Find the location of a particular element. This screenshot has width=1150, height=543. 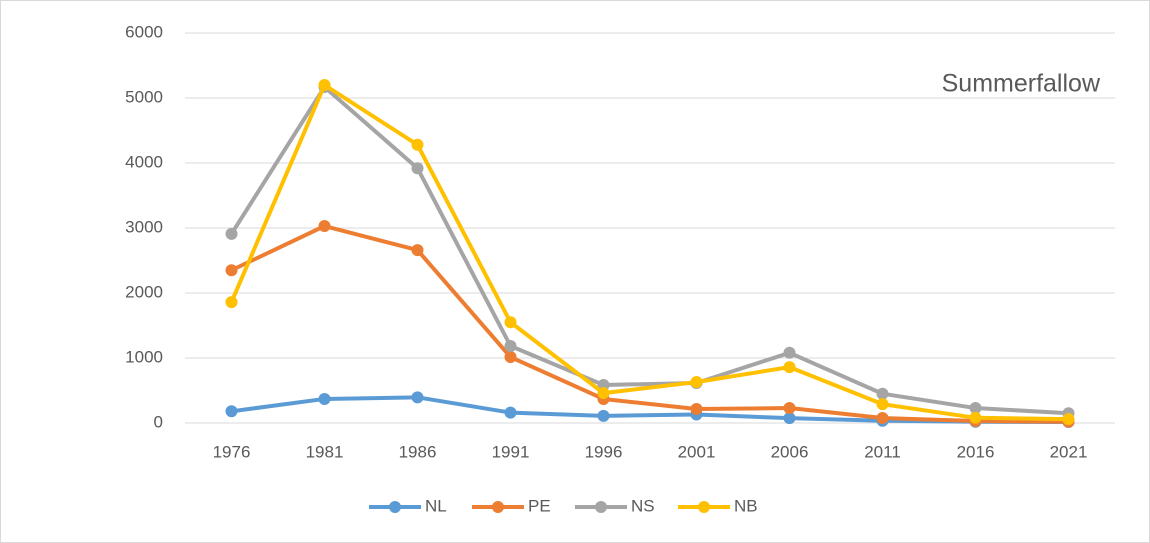

legend-label: NS is located at coordinates (643, 505).